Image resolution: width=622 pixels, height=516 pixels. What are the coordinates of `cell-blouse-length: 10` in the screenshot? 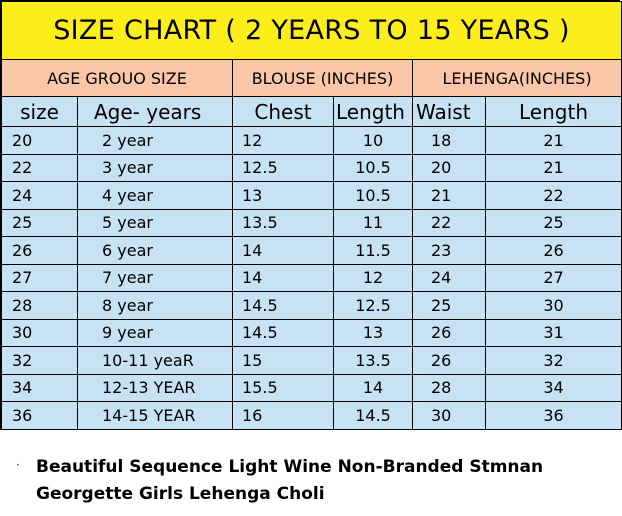 It's located at (373, 140).